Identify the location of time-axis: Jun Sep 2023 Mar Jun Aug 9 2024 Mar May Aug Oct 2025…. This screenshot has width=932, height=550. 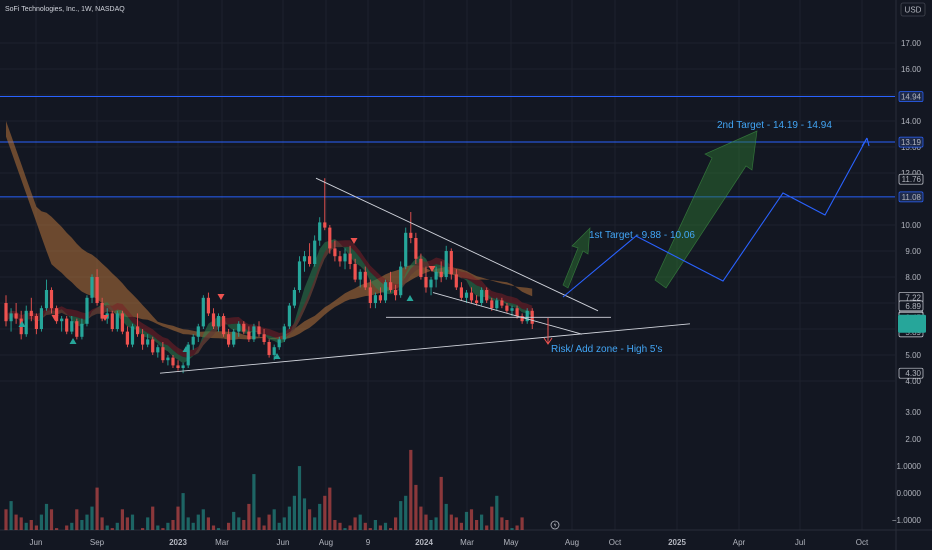
(449, 542).